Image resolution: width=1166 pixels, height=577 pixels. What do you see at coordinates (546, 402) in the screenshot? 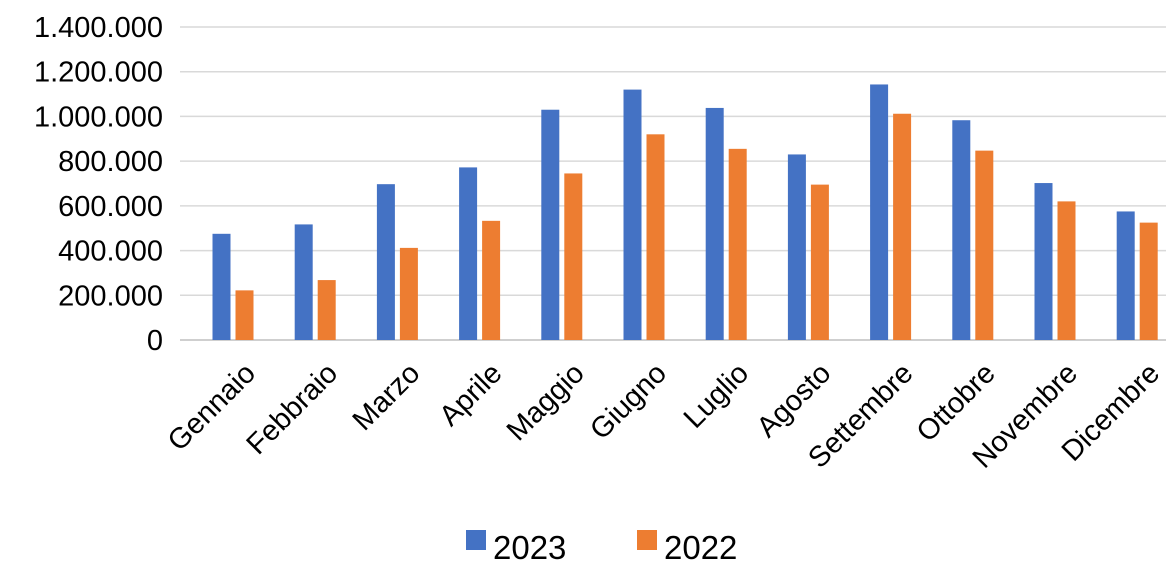
I see `x-tick-label: Maggio` at bounding box center [546, 402].